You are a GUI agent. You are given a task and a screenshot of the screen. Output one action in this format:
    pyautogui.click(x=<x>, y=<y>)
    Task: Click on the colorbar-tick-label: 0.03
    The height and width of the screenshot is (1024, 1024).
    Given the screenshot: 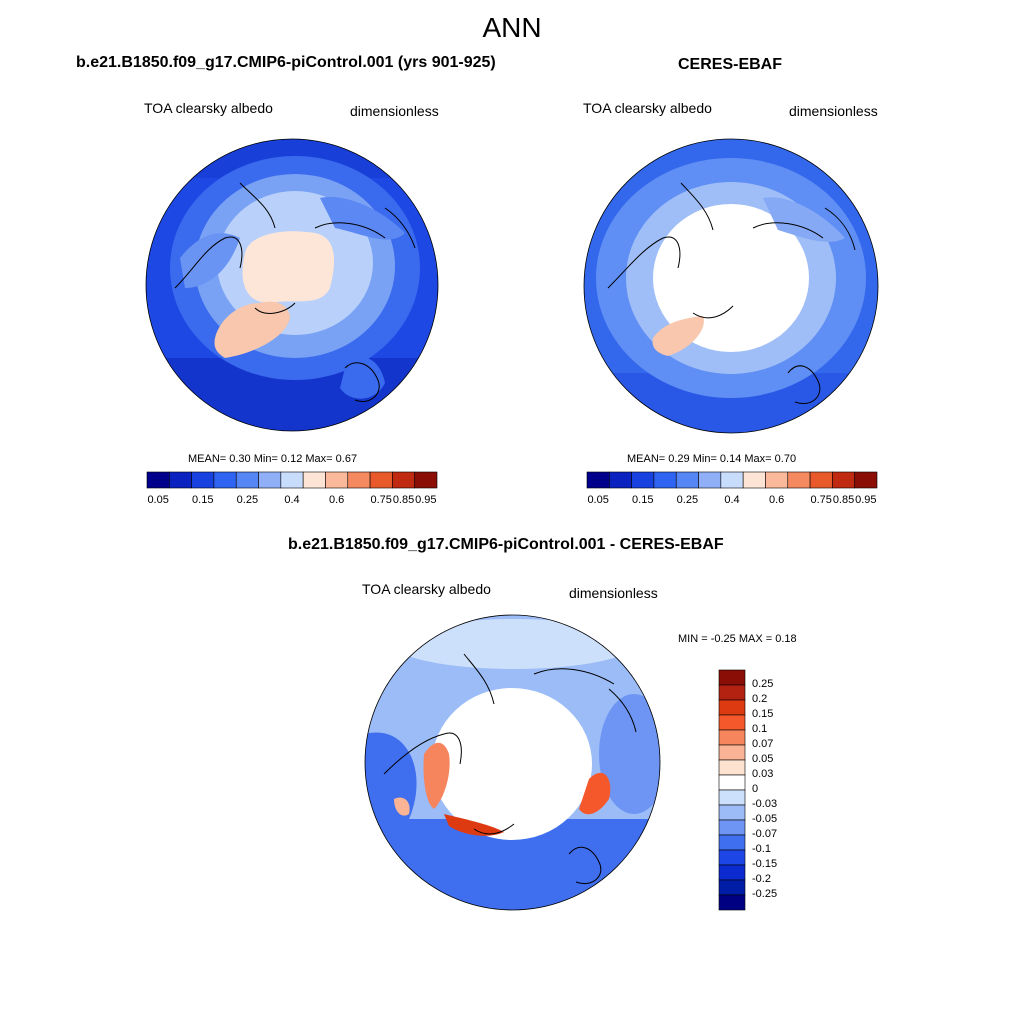 What is the action you would take?
    pyautogui.click(x=763, y=774)
    